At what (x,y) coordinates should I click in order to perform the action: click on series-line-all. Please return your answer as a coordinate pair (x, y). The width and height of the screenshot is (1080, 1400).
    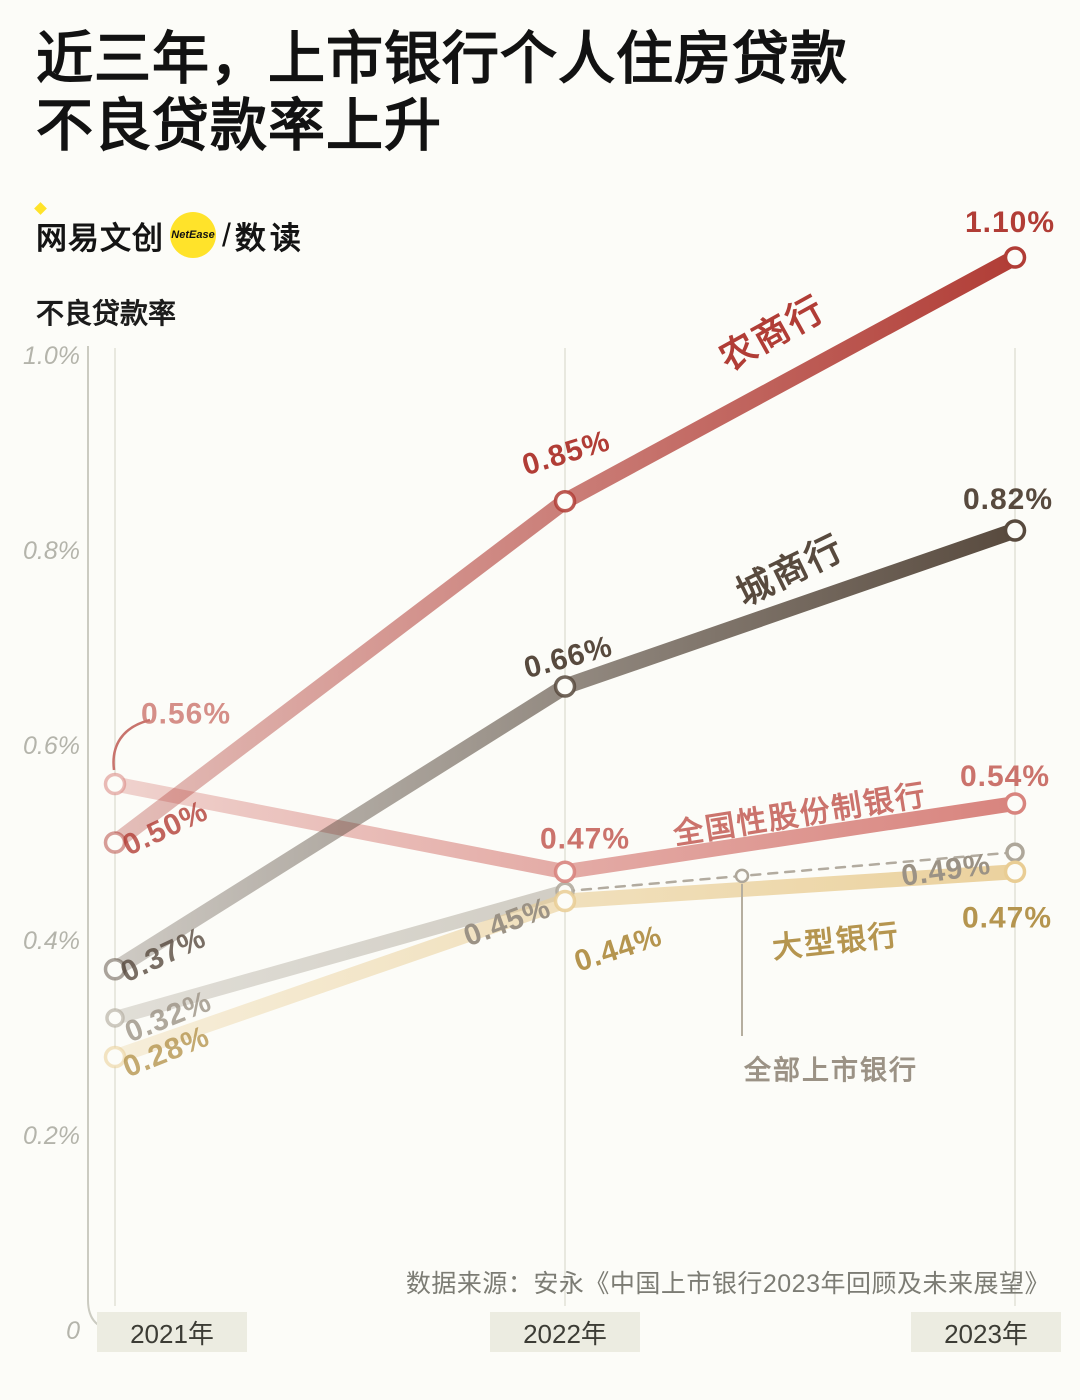
    Looking at the image, I should click on (340, 954).